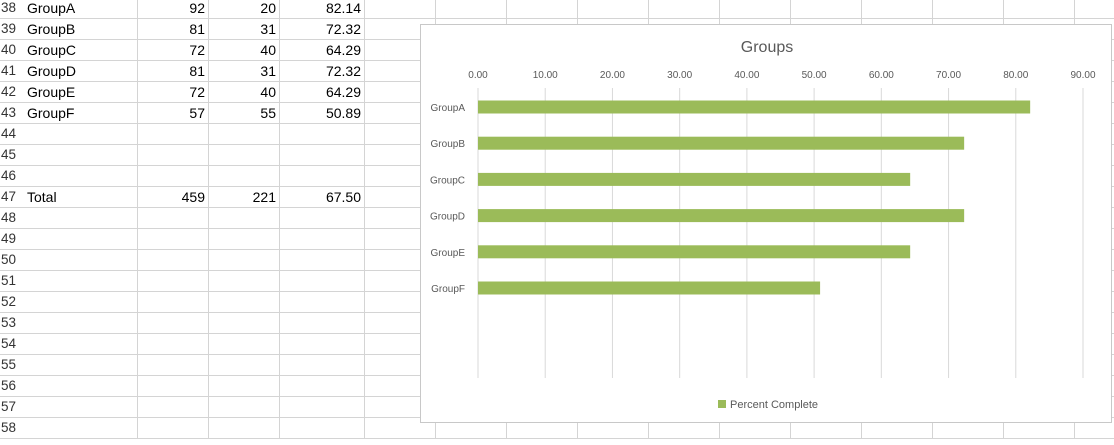 Image resolution: width=1114 pixels, height=445 pixels. What do you see at coordinates (322, 113) in the screenshot?
I see `cell-percent: 50.89` at bounding box center [322, 113].